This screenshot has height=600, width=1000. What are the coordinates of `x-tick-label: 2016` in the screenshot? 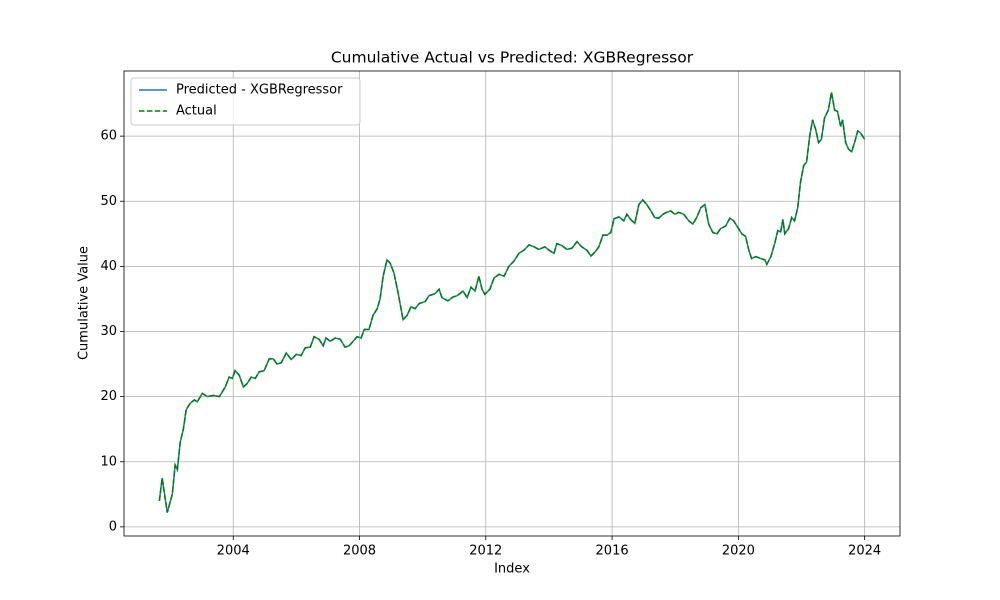 It's located at (612, 551).